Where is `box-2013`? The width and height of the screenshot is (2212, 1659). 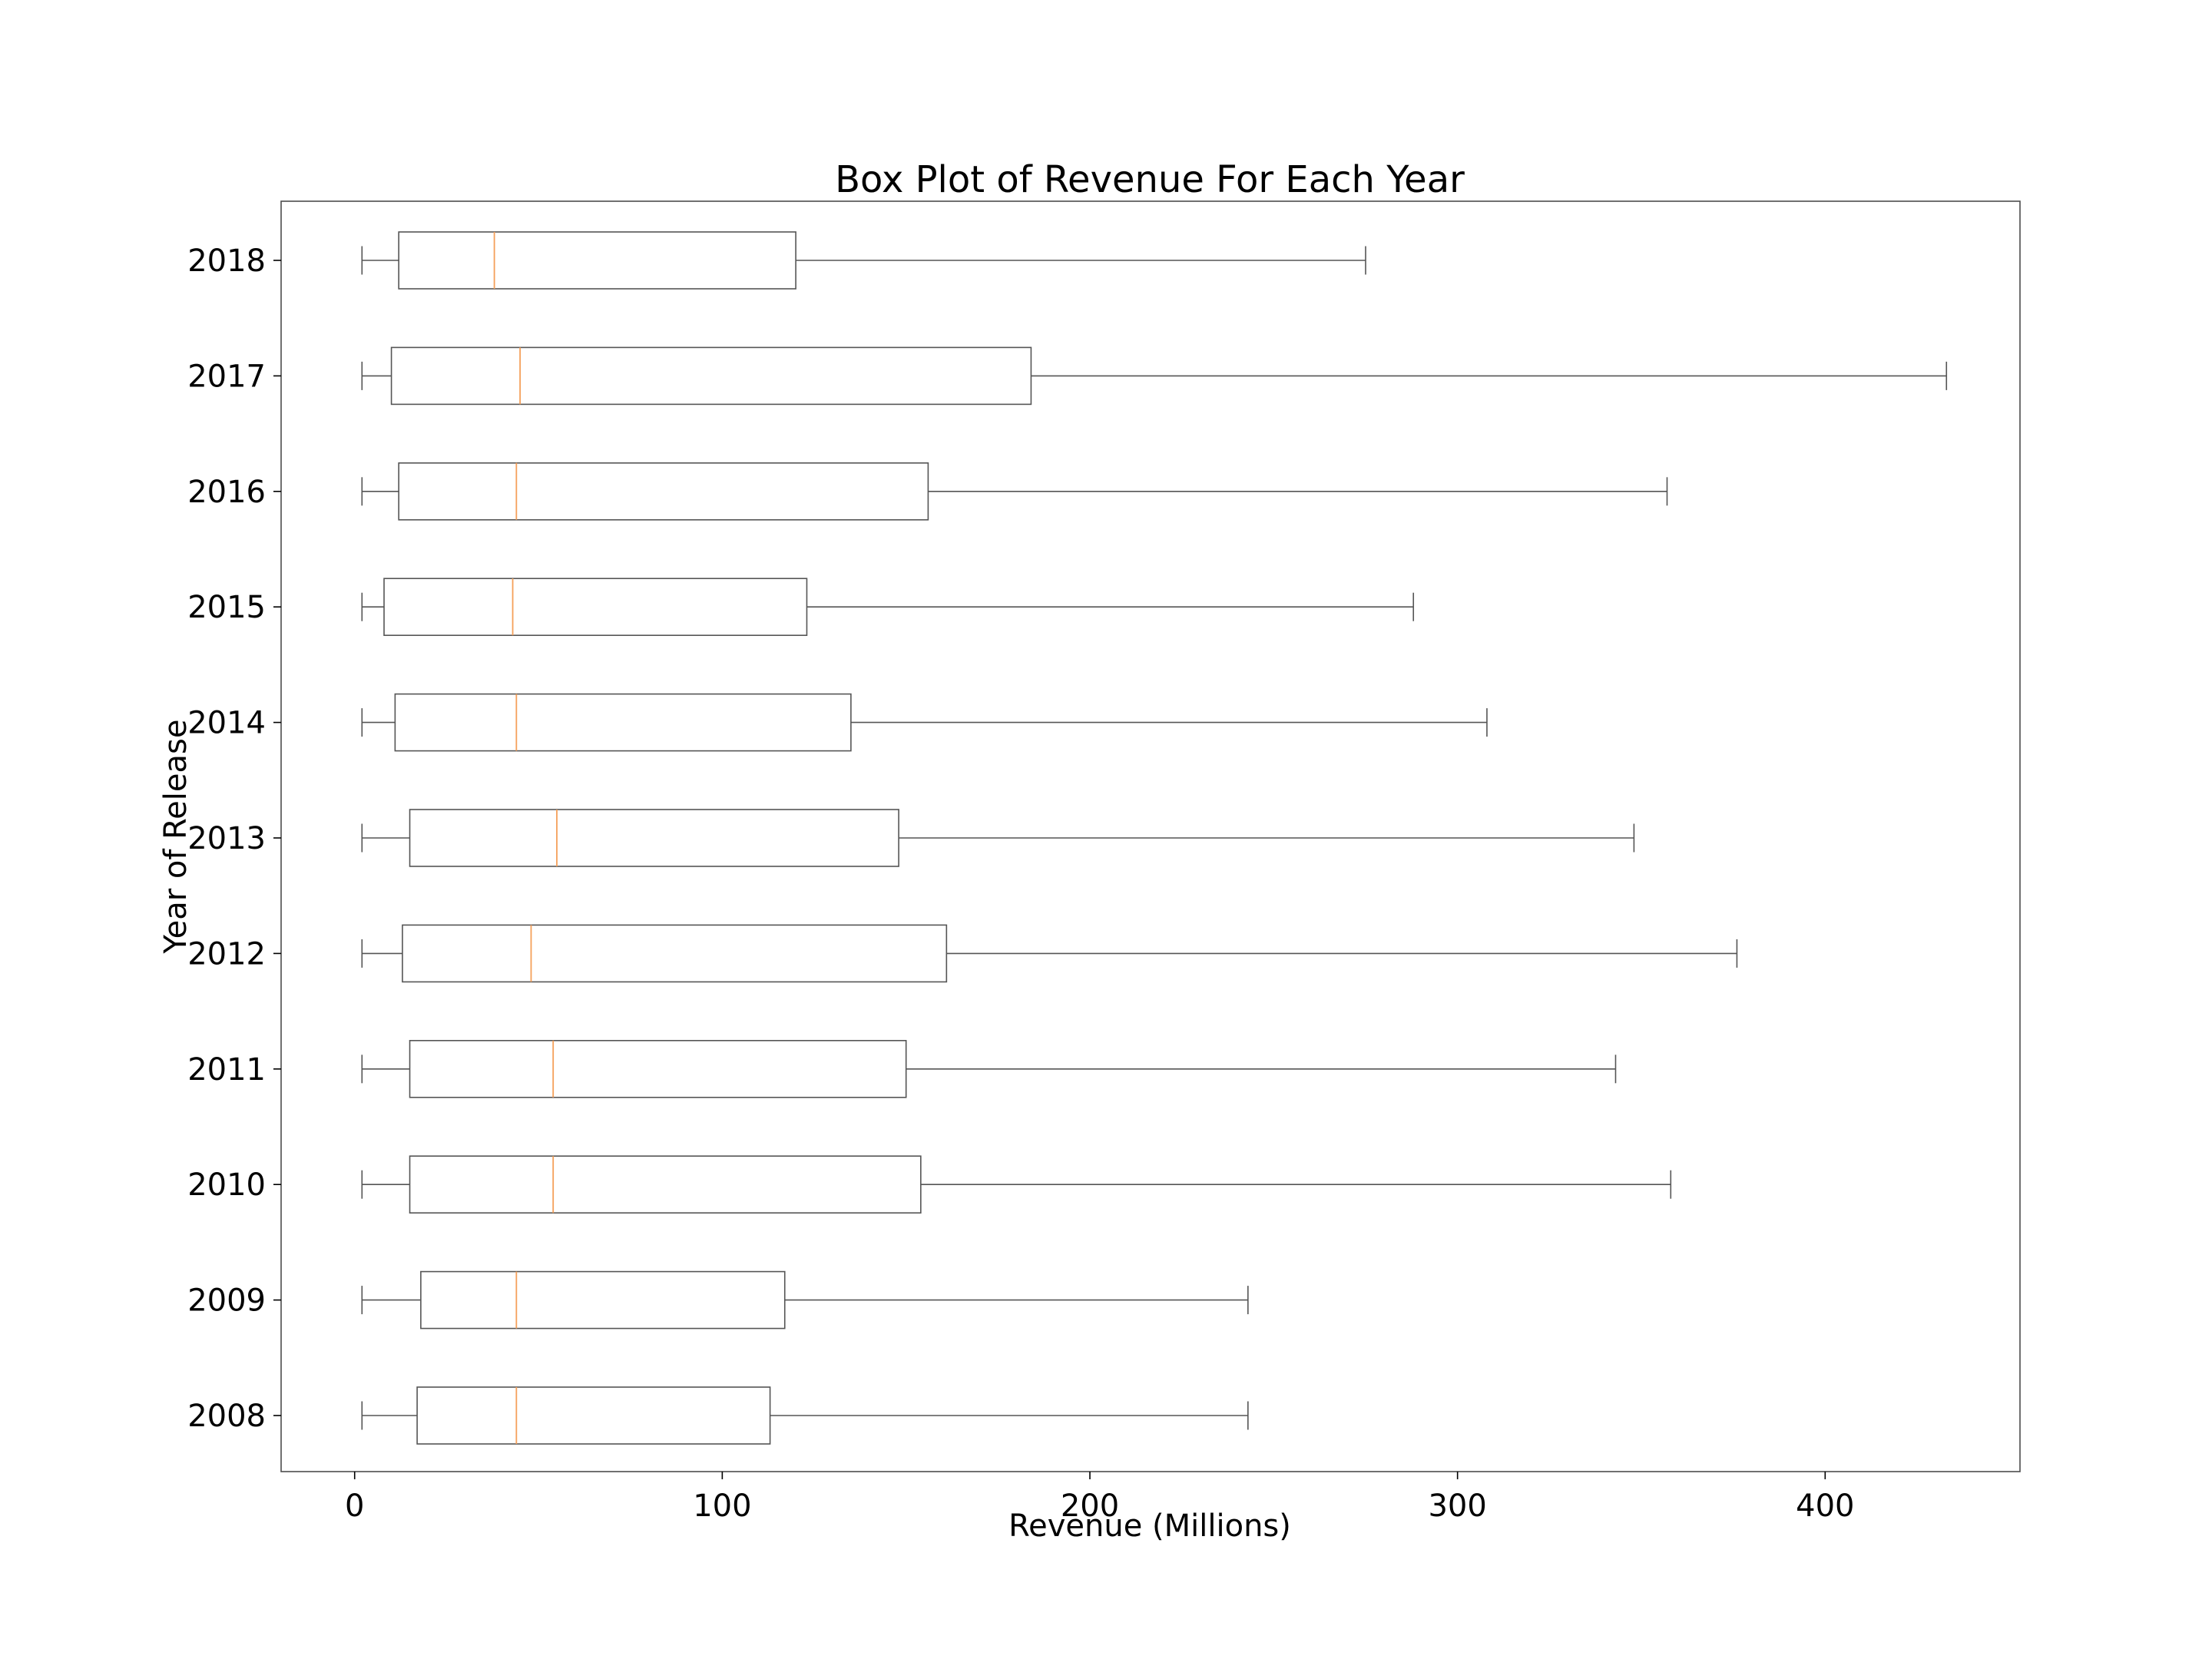 box-2013 is located at coordinates (998, 838).